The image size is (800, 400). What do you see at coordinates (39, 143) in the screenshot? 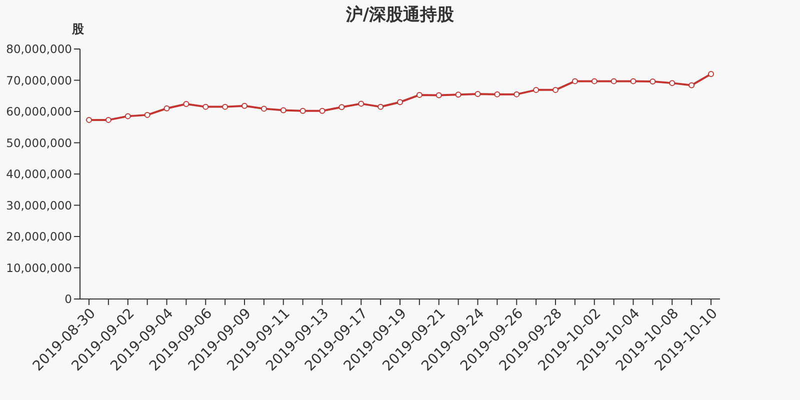
I see `y-tick-label: 50,000,000` at bounding box center [39, 143].